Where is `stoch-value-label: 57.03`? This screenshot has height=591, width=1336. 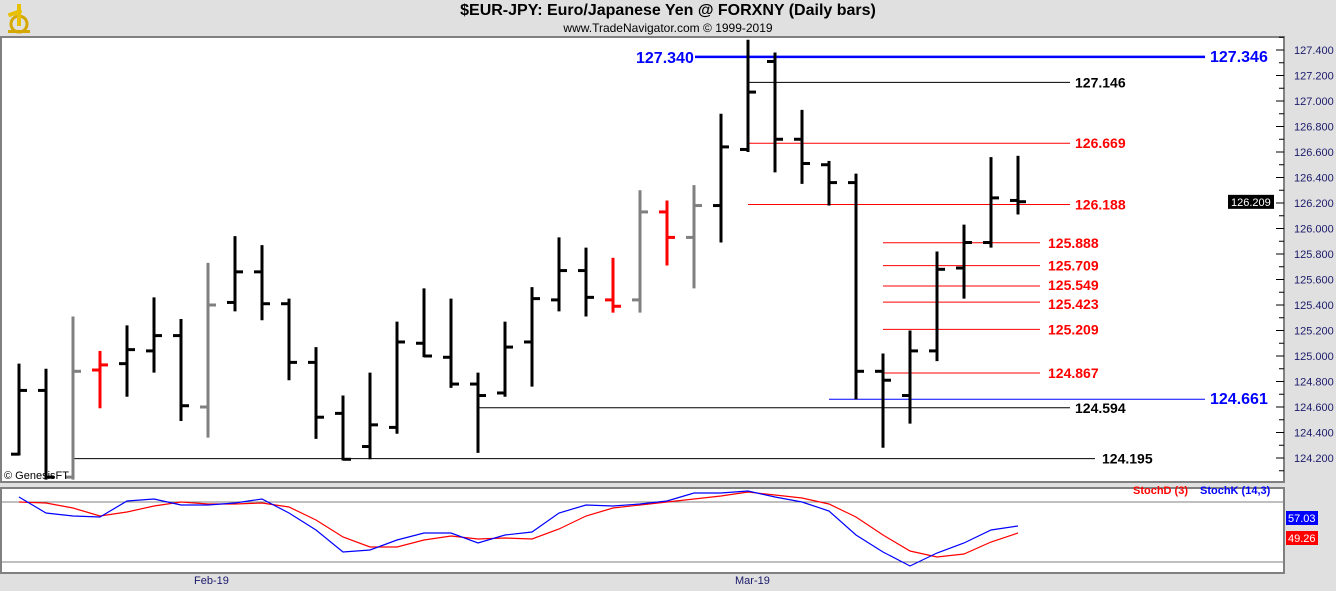
stoch-value-label: 57.03 is located at coordinates (1302, 519).